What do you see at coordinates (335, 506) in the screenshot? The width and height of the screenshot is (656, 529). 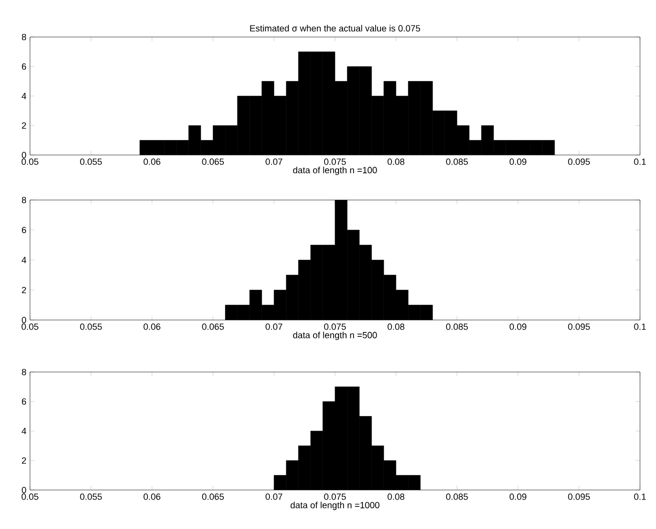 I see `x-axis-title: data of length n =1000` at bounding box center [335, 506].